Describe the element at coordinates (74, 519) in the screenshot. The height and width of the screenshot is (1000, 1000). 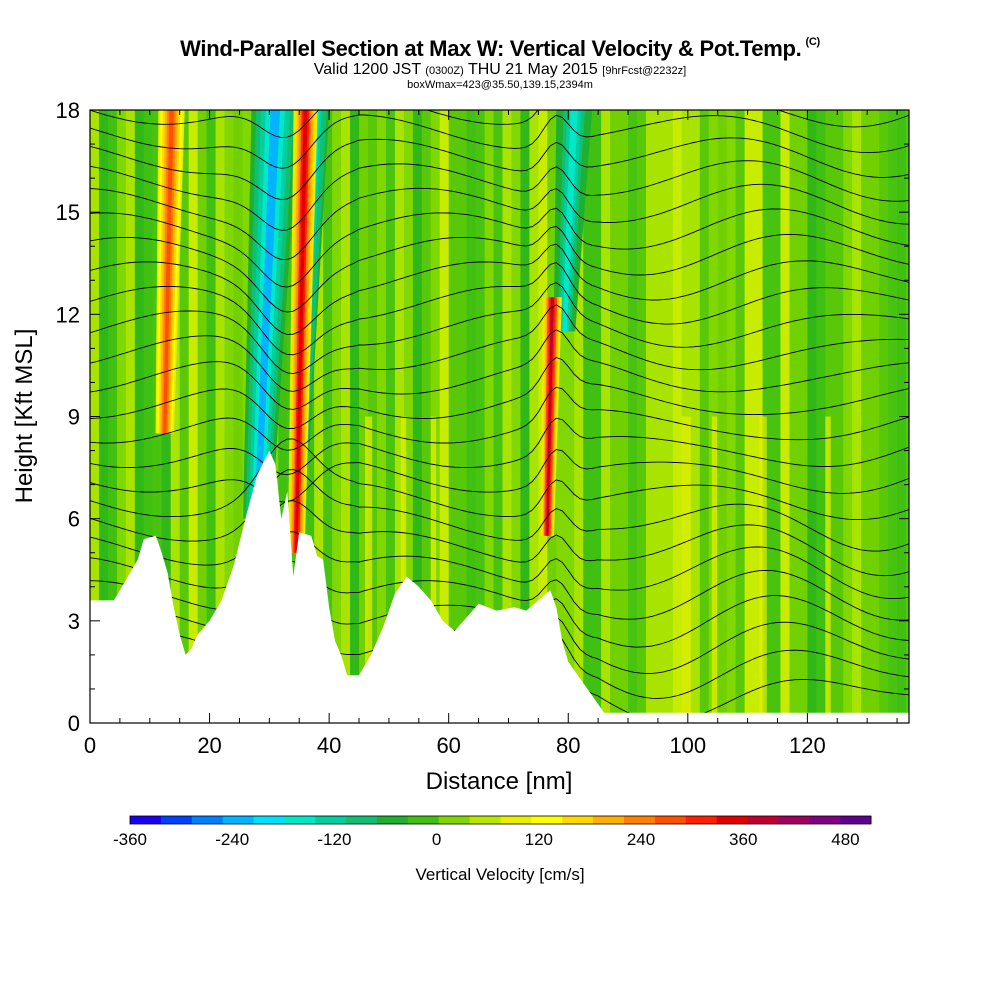
I see `y-tick-label: 6` at that location.